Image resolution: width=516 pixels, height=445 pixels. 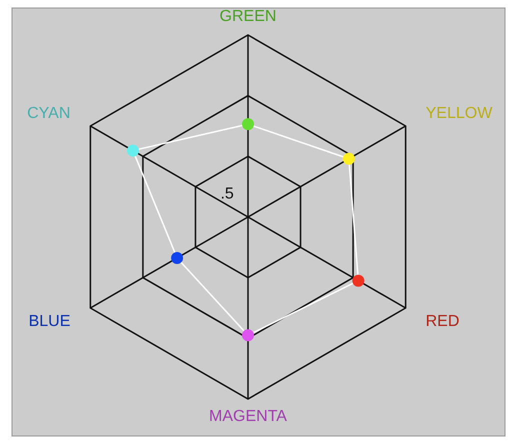 What do you see at coordinates (49, 321) in the screenshot?
I see `spoke-label: BLUE` at bounding box center [49, 321].